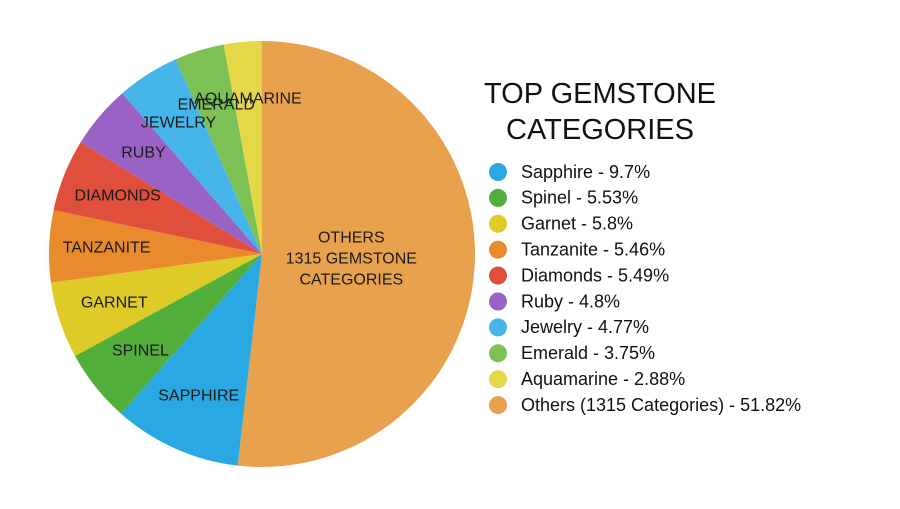  What do you see at coordinates (140, 351) in the screenshot?
I see `slice-label: SPINEL` at bounding box center [140, 351].